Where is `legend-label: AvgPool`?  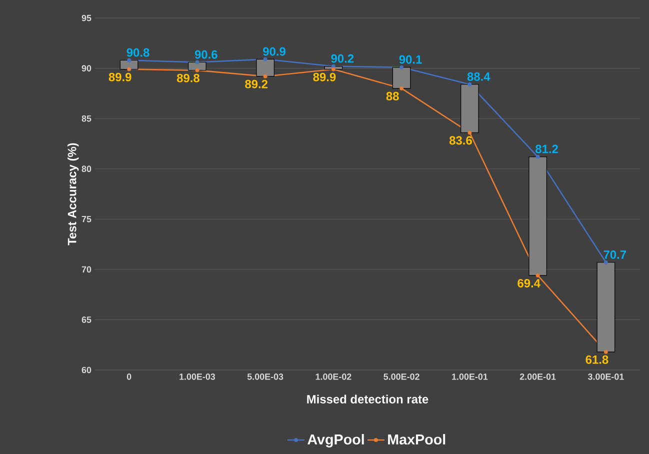 legend-label: AvgPool is located at coordinates (336, 441).